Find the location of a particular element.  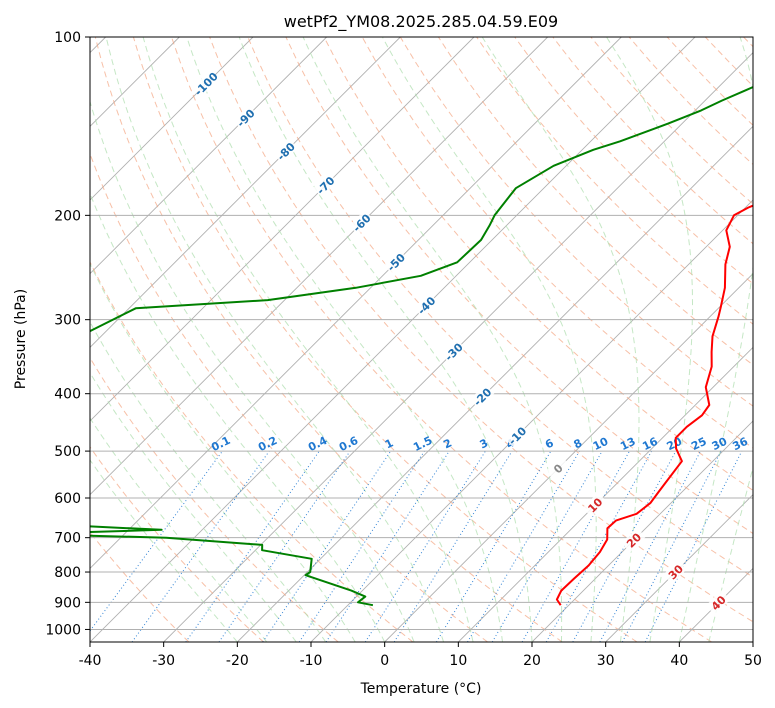

x-tick-label: -20 is located at coordinates (237, 661).